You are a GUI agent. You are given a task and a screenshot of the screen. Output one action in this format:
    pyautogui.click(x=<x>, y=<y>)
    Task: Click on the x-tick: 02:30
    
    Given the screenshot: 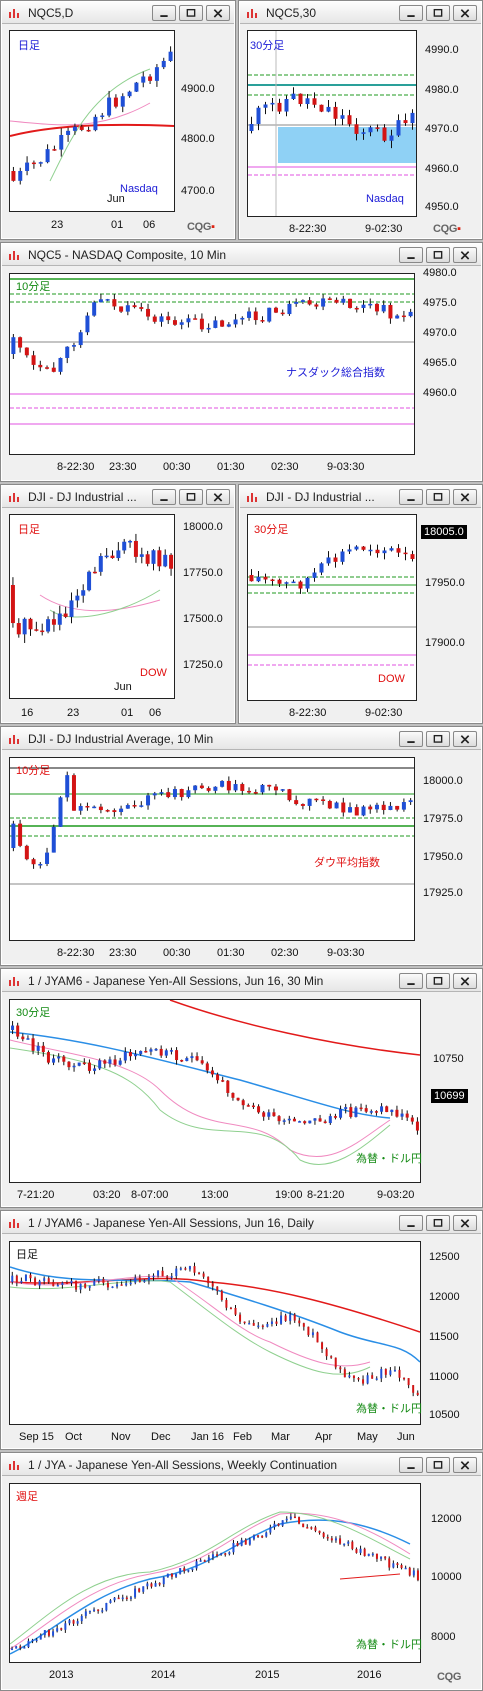 What is the action you would take?
    pyautogui.click(x=285, y=953)
    